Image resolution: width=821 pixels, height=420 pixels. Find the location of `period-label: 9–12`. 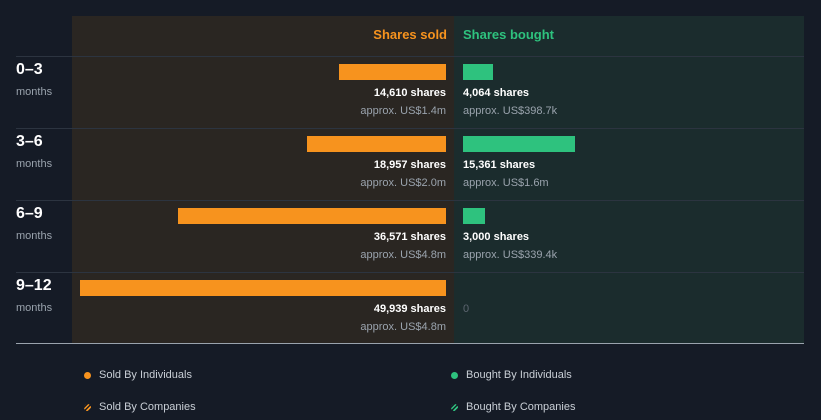

period-label: 9–12 is located at coordinates (34, 285).